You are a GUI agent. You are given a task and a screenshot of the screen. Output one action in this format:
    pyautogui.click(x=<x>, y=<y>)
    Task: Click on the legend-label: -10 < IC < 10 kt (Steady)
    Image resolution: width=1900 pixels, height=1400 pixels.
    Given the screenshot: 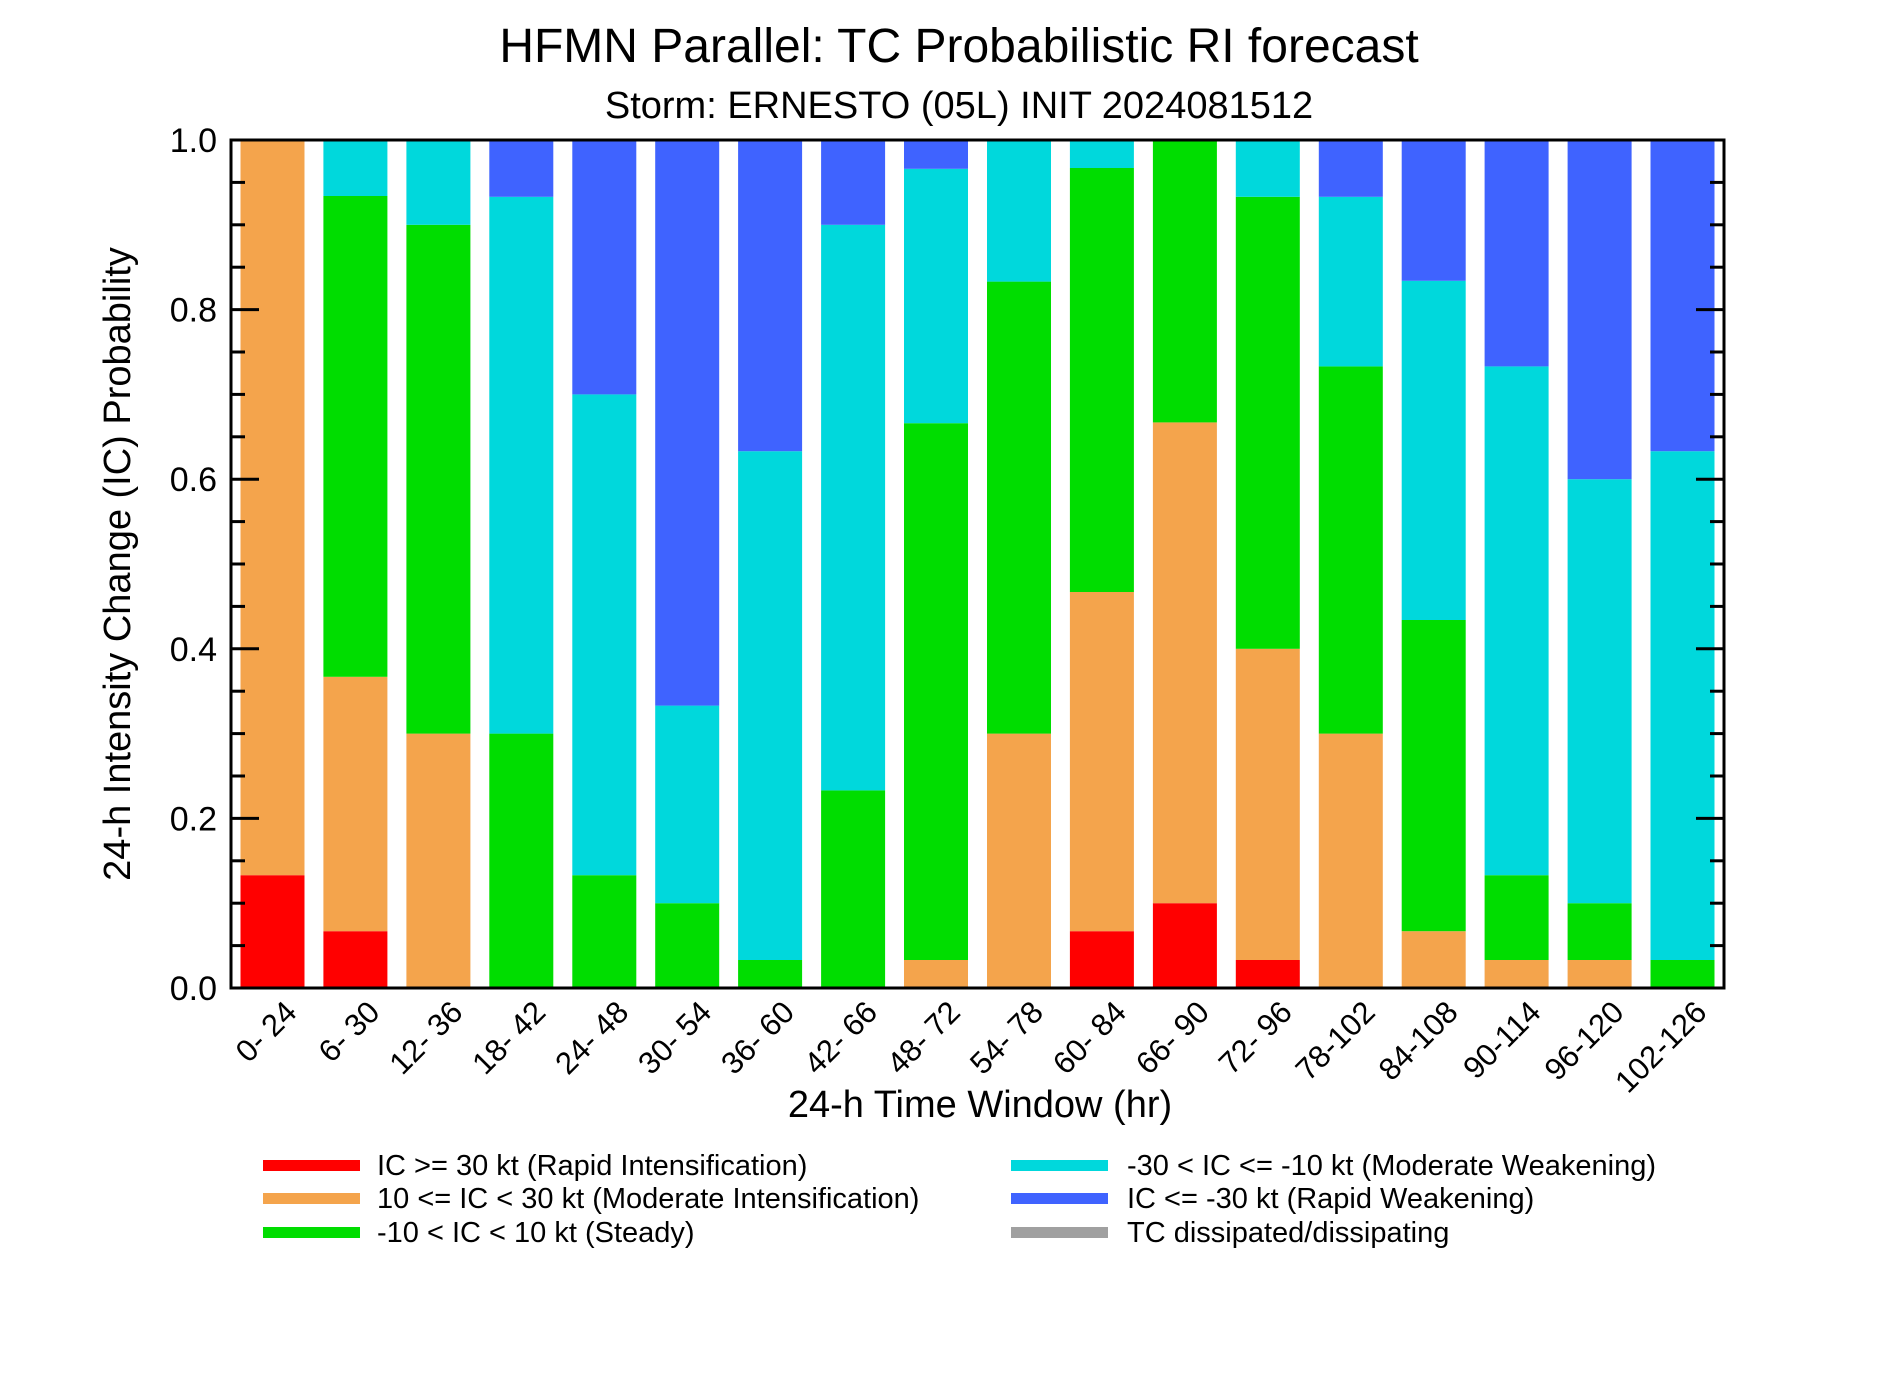 What is the action you would take?
    pyautogui.click(x=536, y=1233)
    